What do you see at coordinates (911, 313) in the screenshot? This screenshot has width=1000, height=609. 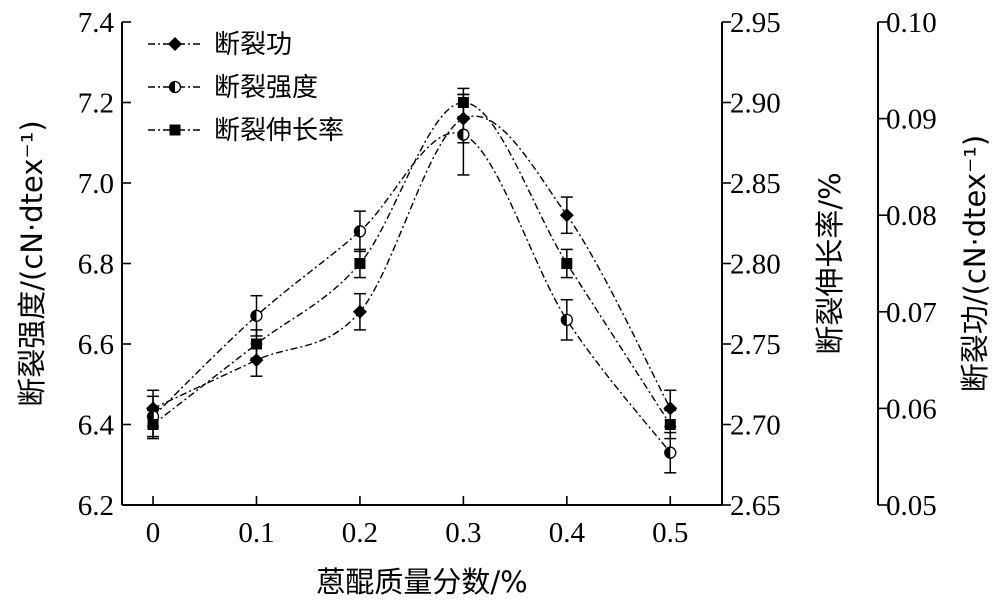 I see `offset-right-y-tick-label: 0.07` at bounding box center [911, 313].